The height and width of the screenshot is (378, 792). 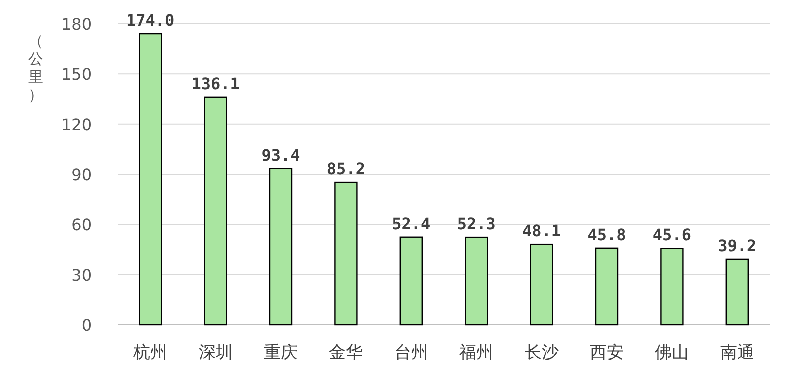 I want to click on data-label: 52.4, so click(x=411, y=224).